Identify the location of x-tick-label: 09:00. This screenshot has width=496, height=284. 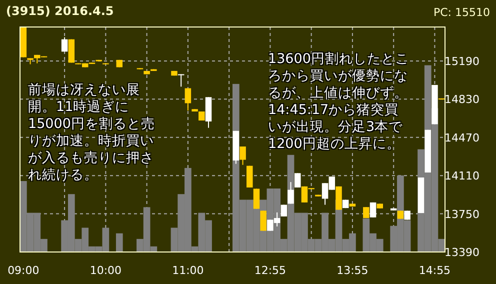
(24, 270).